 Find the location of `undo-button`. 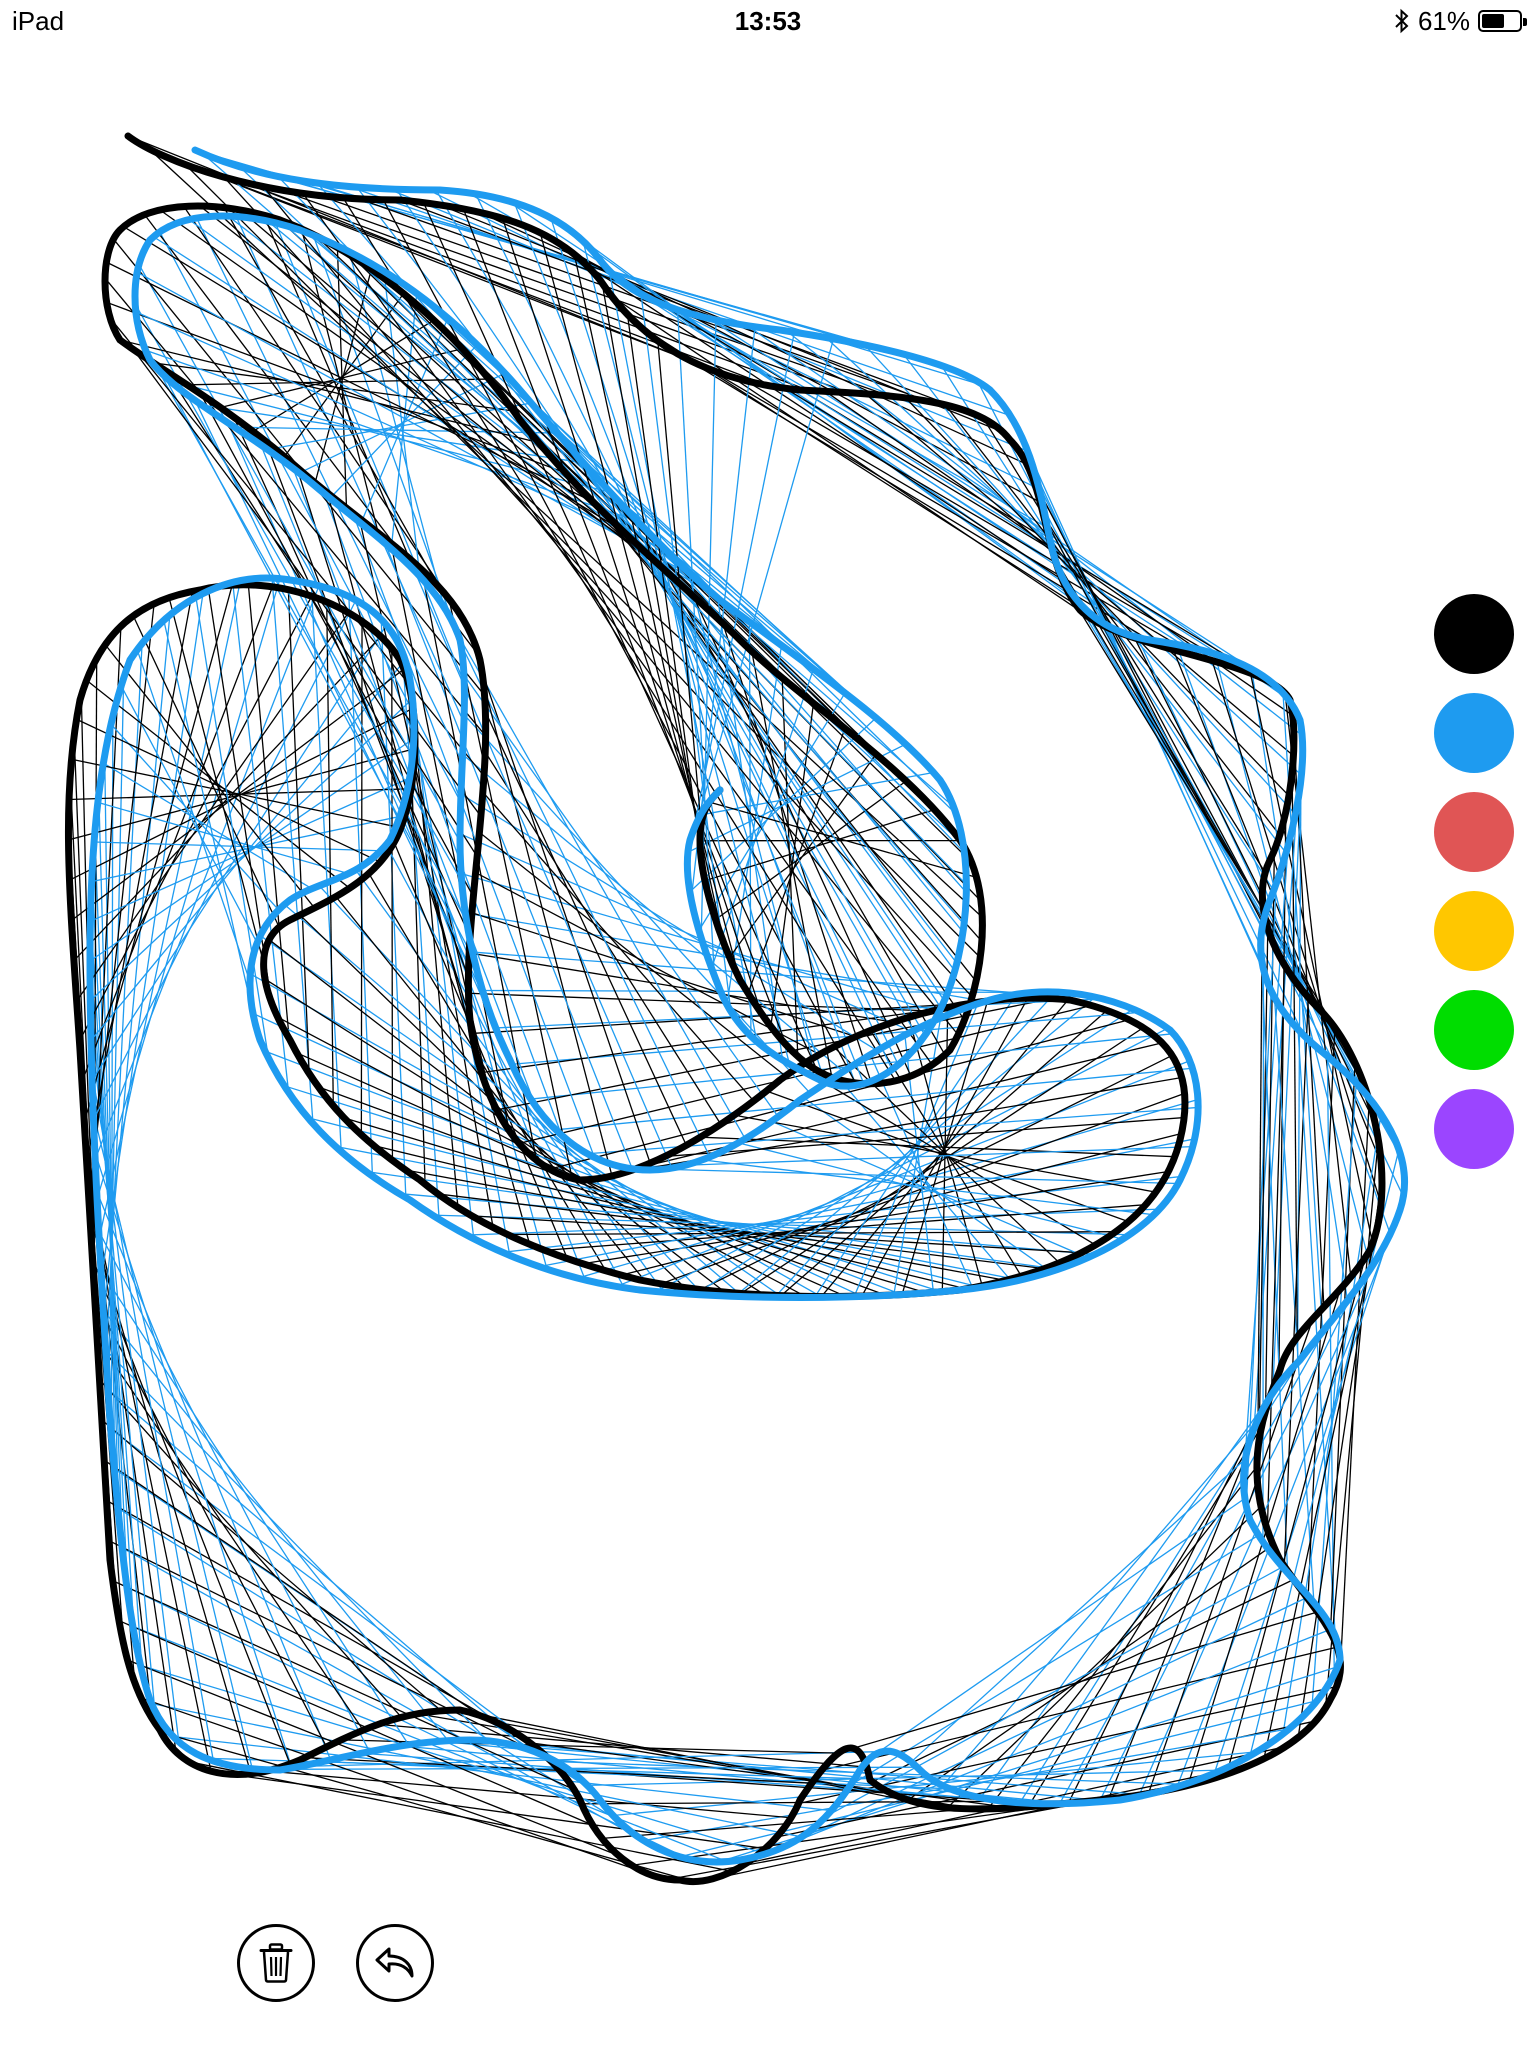

undo-button is located at coordinates (395, 1963).